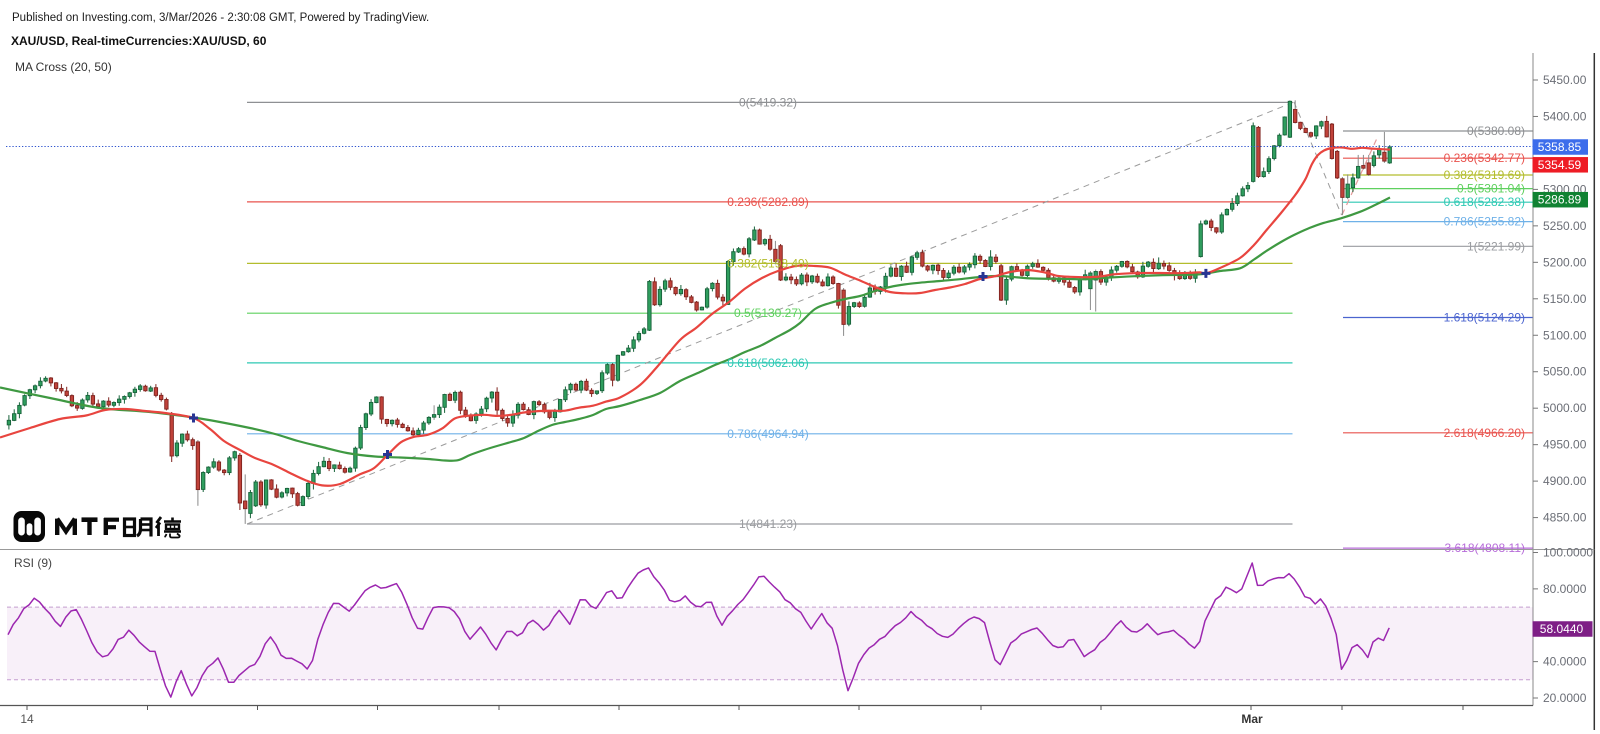 This screenshot has height=734, width=1600. Describe the element at coordinates (1565, 408) in the screenshot. I see `svg-text: 5000.00` at that location.